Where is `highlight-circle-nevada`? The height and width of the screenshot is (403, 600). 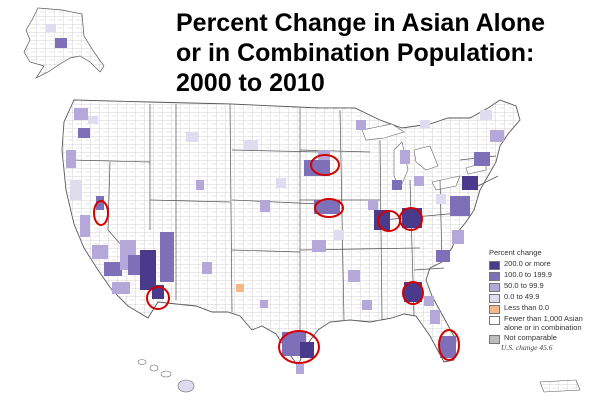
highlight-circle-nevada is located at coordinates (101, 213).